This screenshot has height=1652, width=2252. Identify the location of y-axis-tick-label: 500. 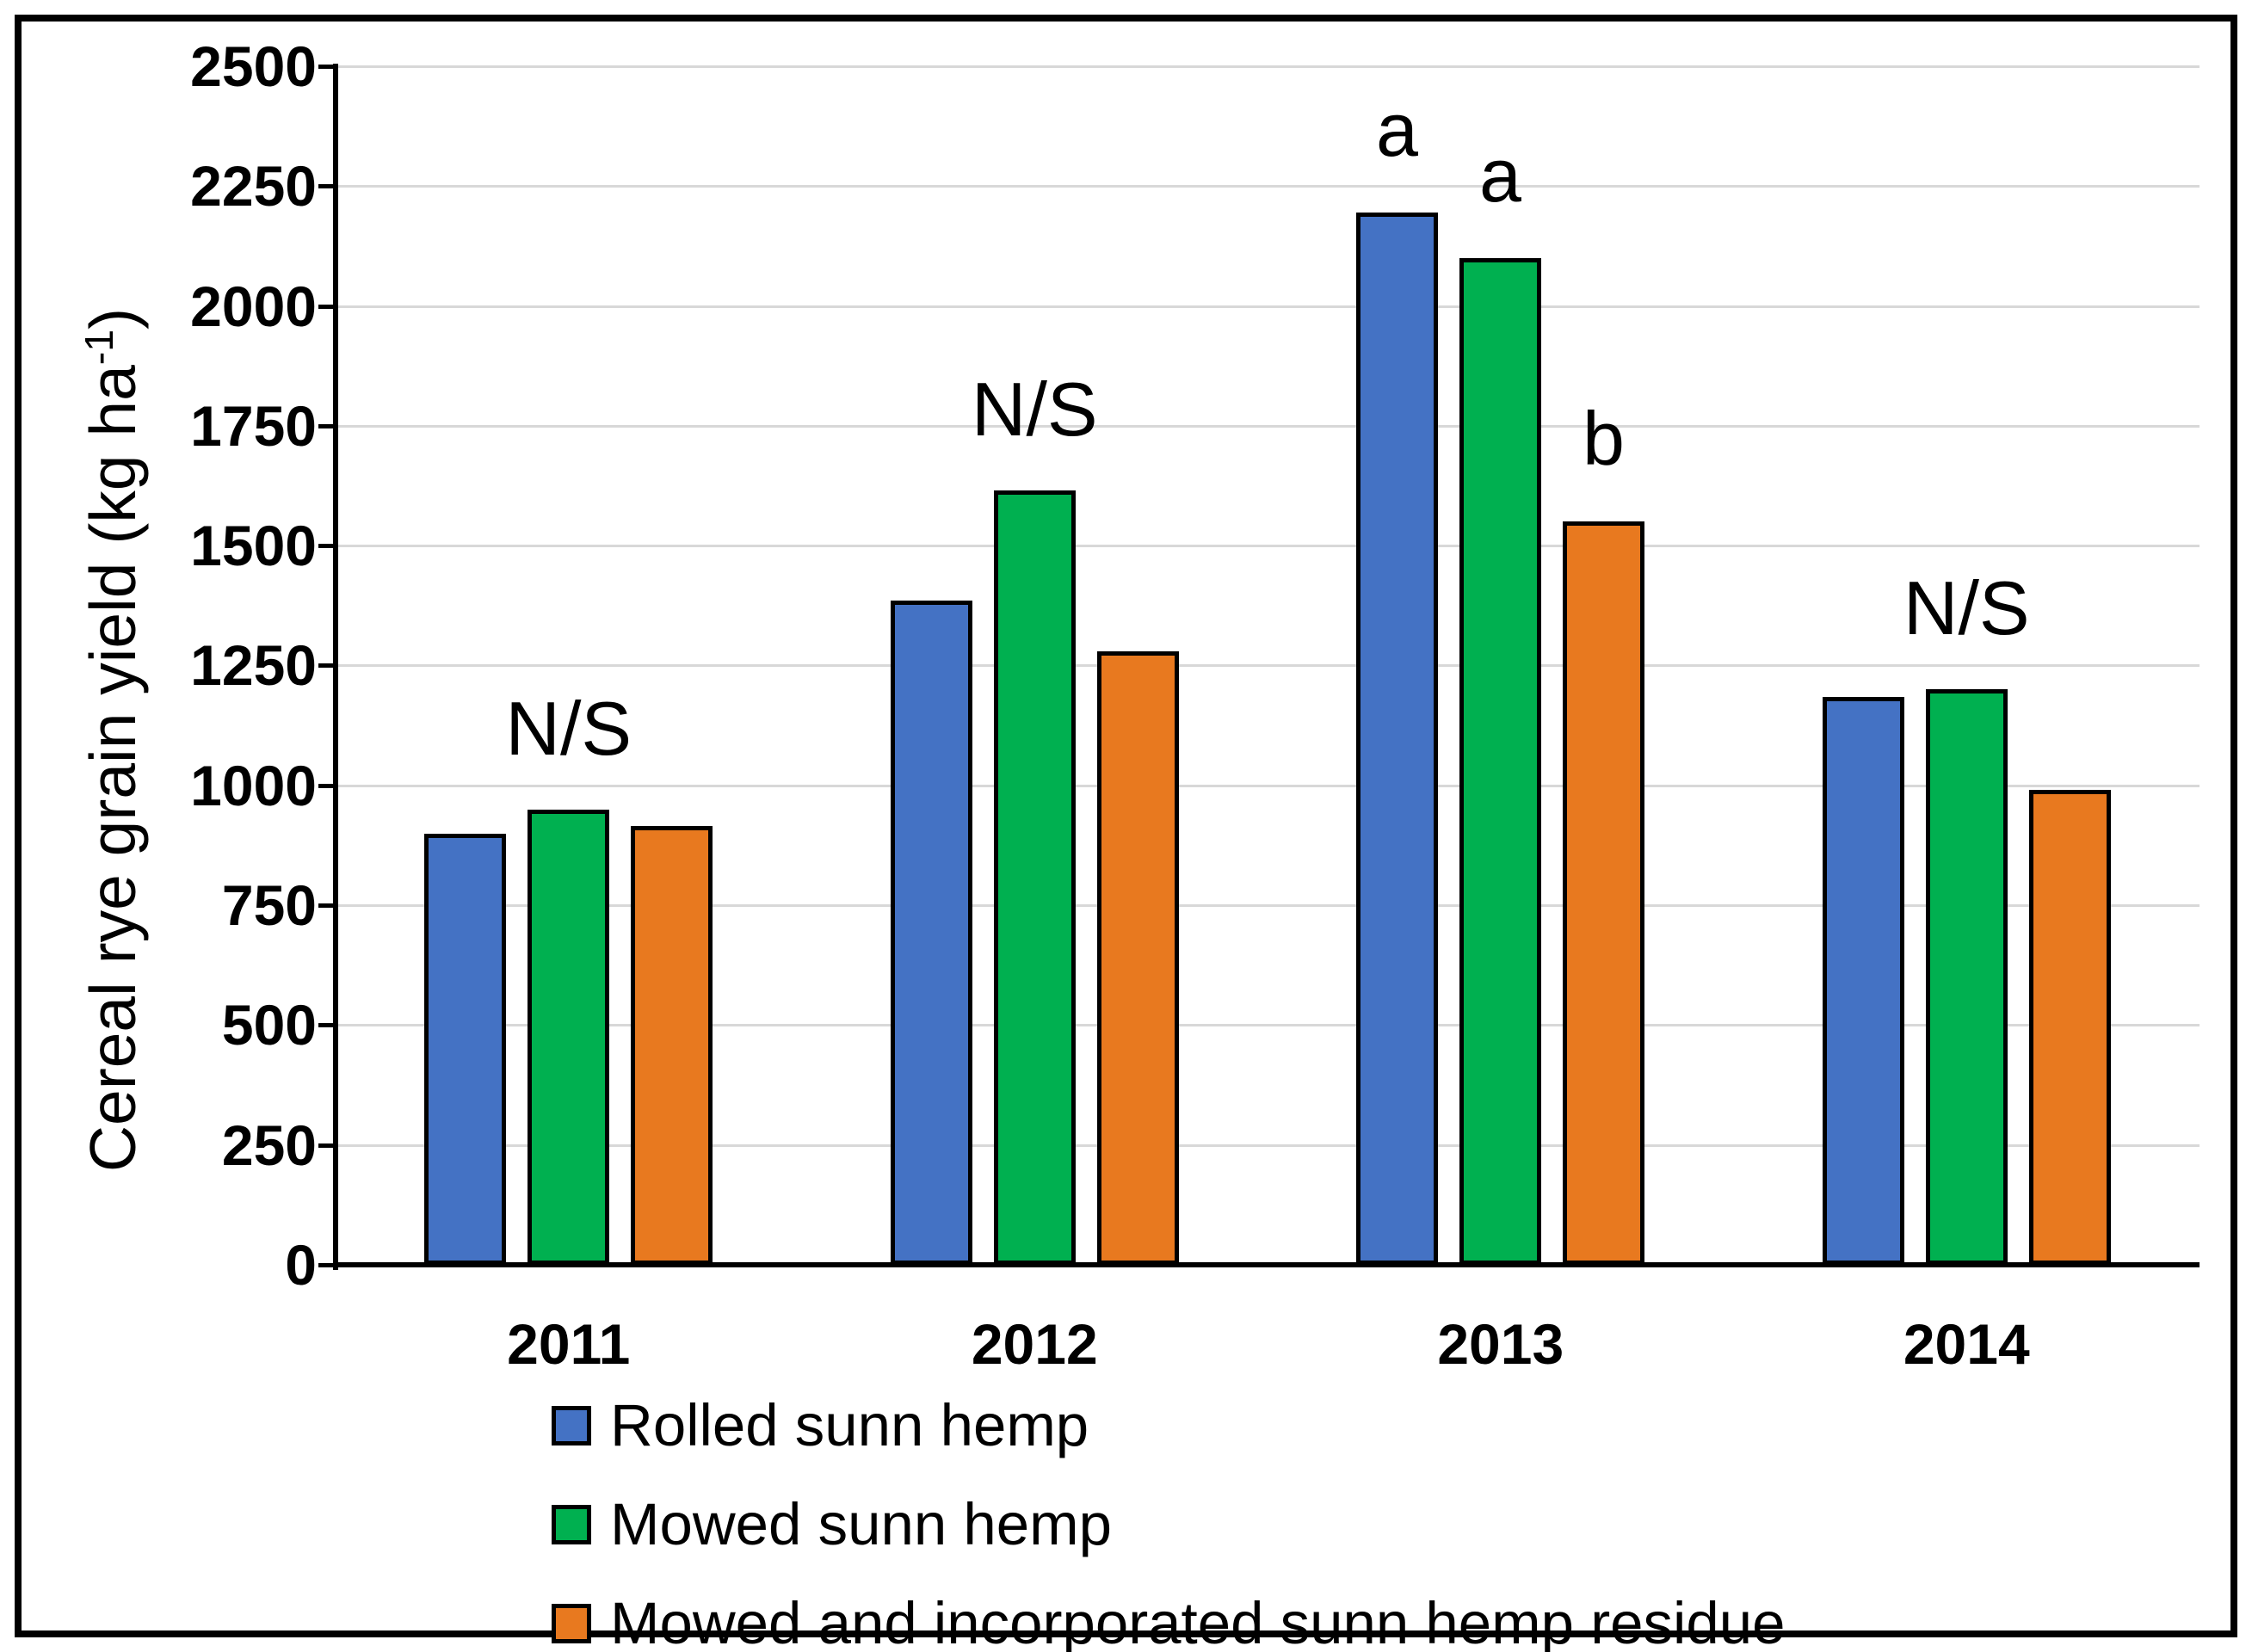
(269, 1025).